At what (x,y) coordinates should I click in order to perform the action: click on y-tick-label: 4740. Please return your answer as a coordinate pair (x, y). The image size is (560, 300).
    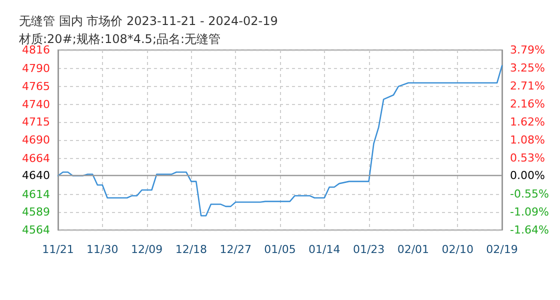
    Looking at the image, I should click on (36, 104).